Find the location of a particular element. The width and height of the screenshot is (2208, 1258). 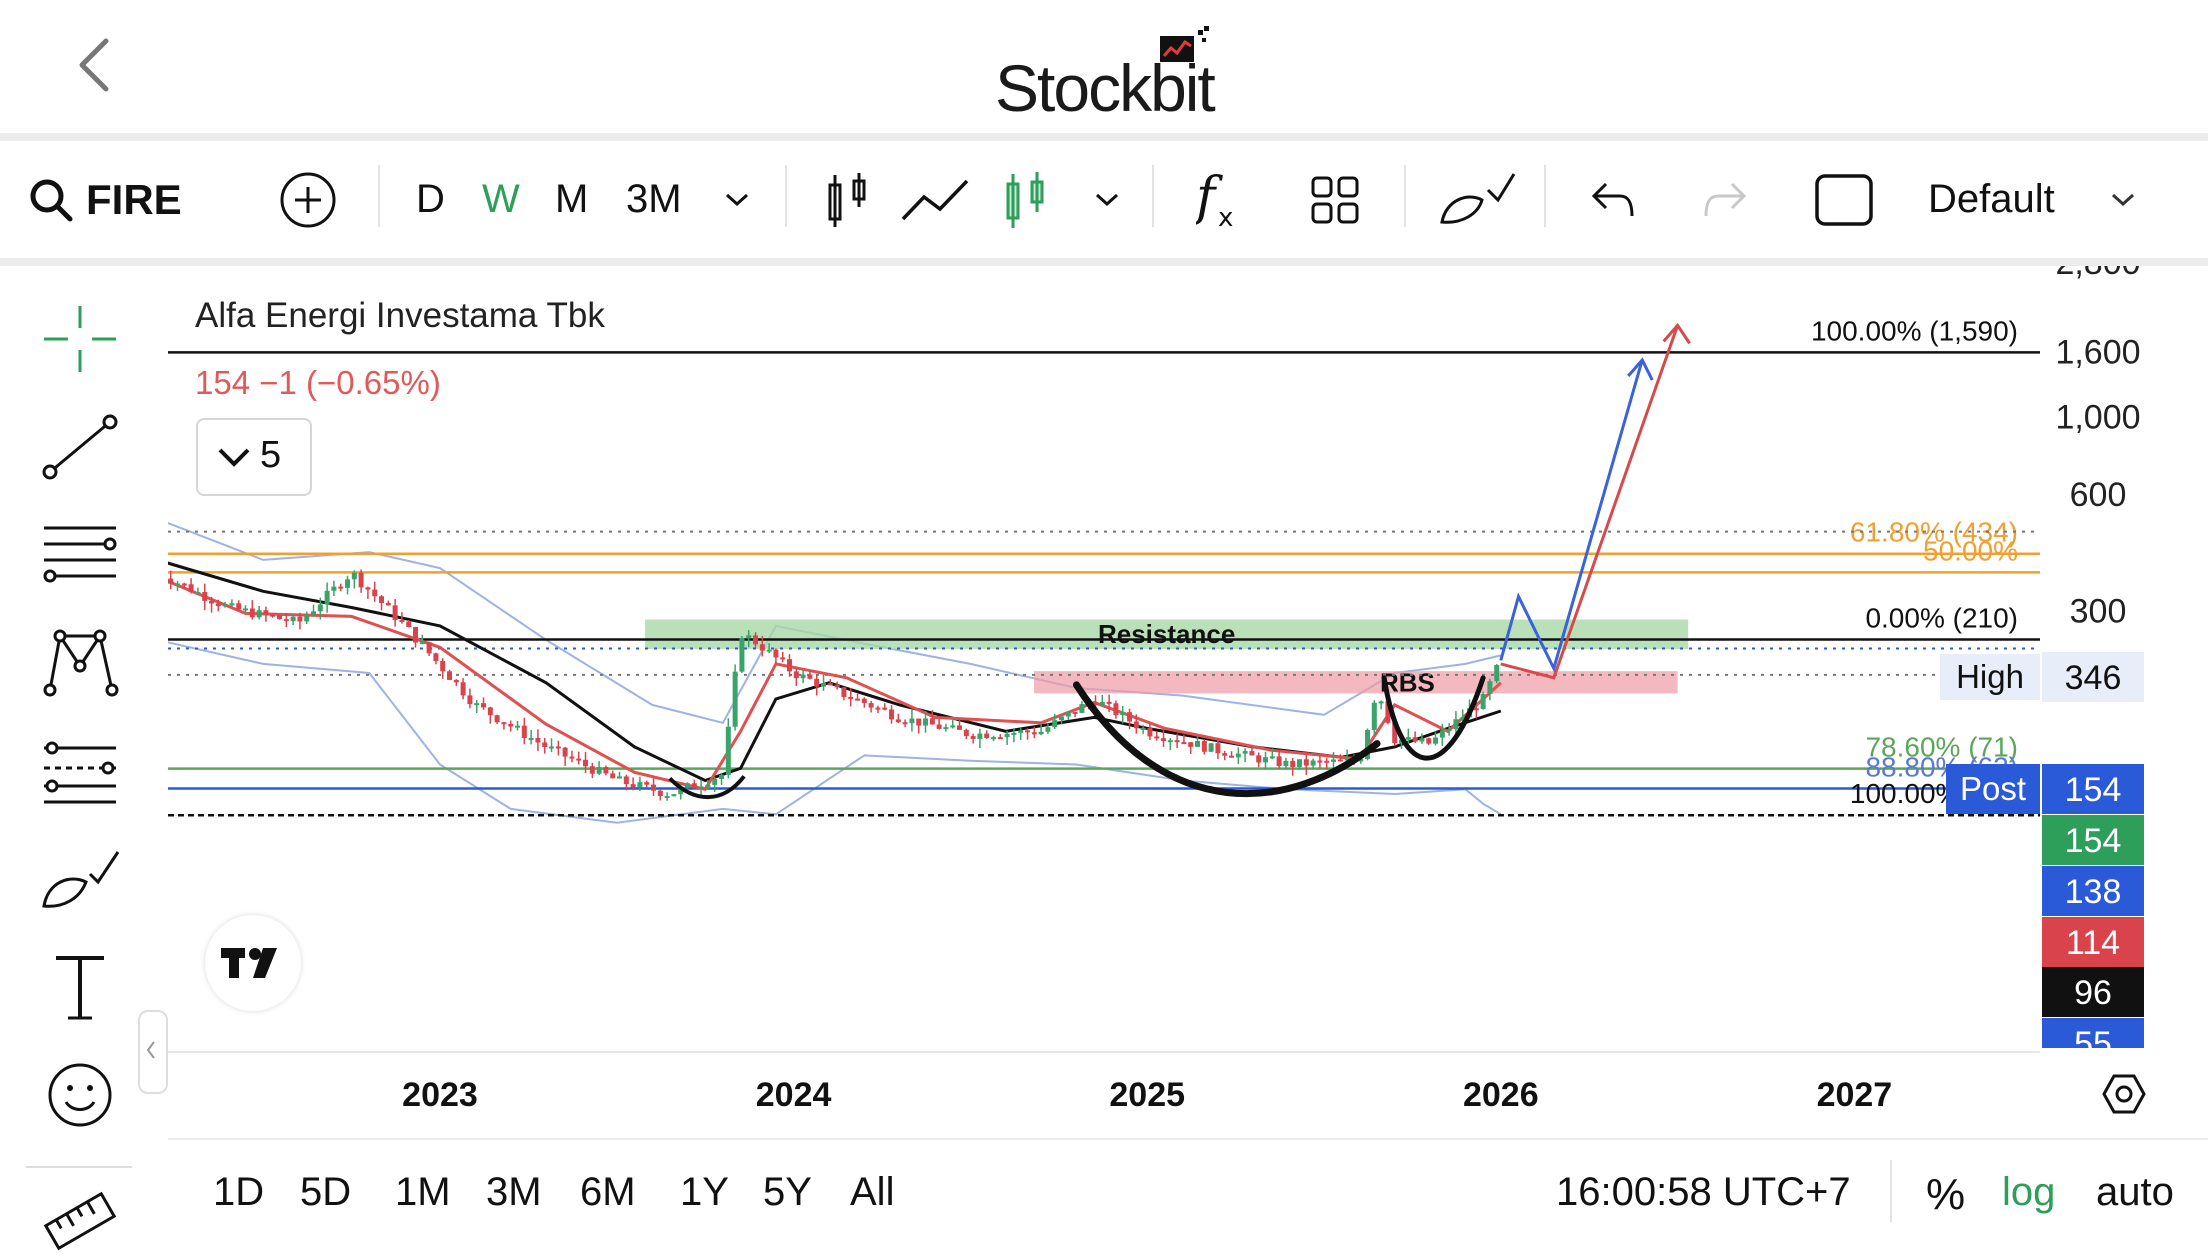

text-tool-icon is located at coordinates (80, 987).